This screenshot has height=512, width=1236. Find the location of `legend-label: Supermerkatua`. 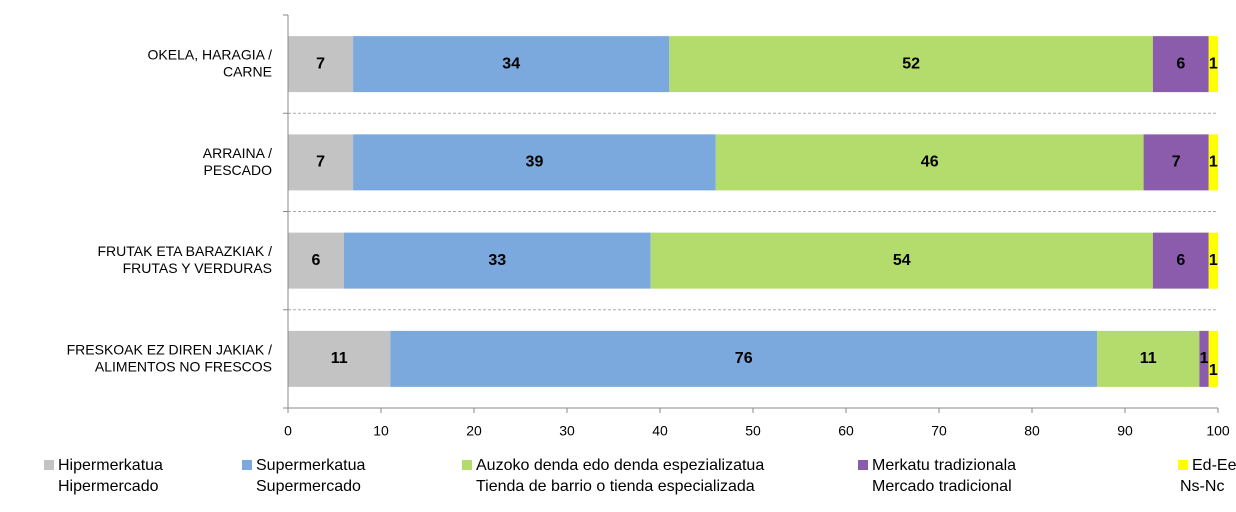

legend-label: Supermerkatua is located at coordinates (310, 465).